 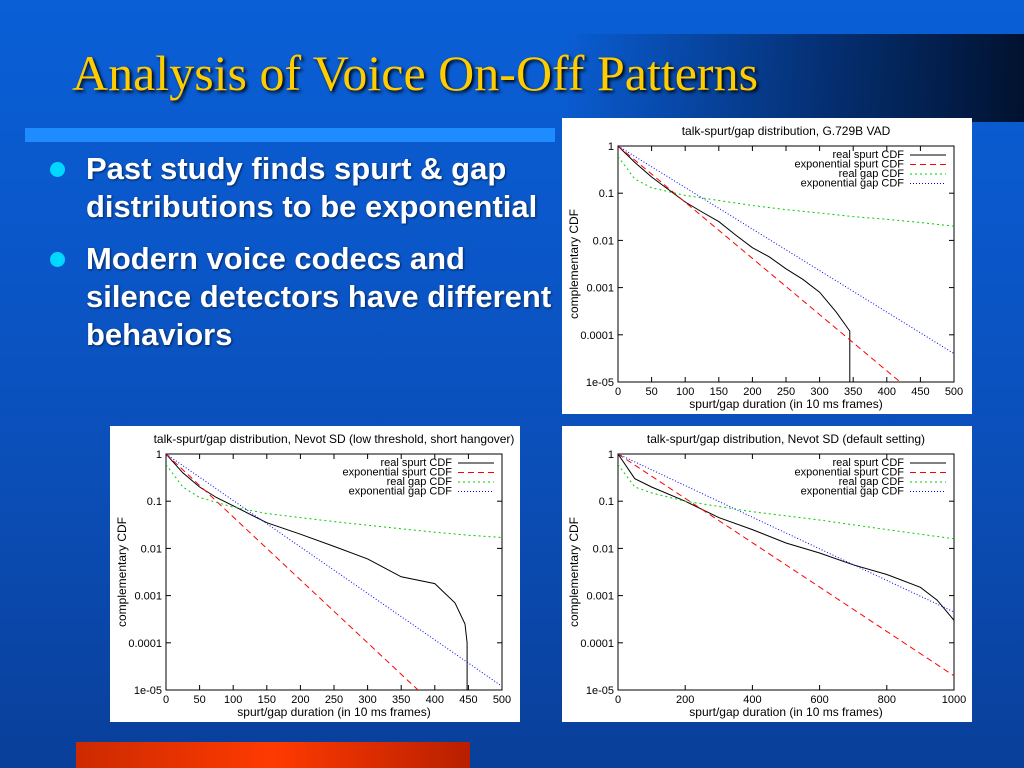 I want to click on chart-title: talk-spurt/gap distribution, G.729B VAD, so click(x=786, y=131).